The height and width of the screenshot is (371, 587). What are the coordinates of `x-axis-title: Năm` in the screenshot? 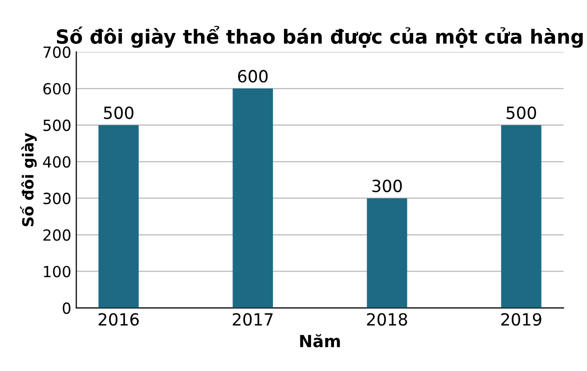 It's located at (320, 341).